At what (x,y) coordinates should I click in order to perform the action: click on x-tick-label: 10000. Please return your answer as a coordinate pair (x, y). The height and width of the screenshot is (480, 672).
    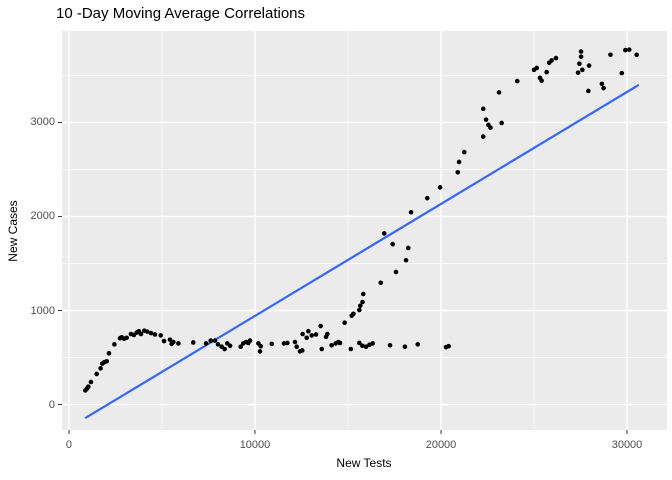
    Looking at the image, I should click on (255, 445).